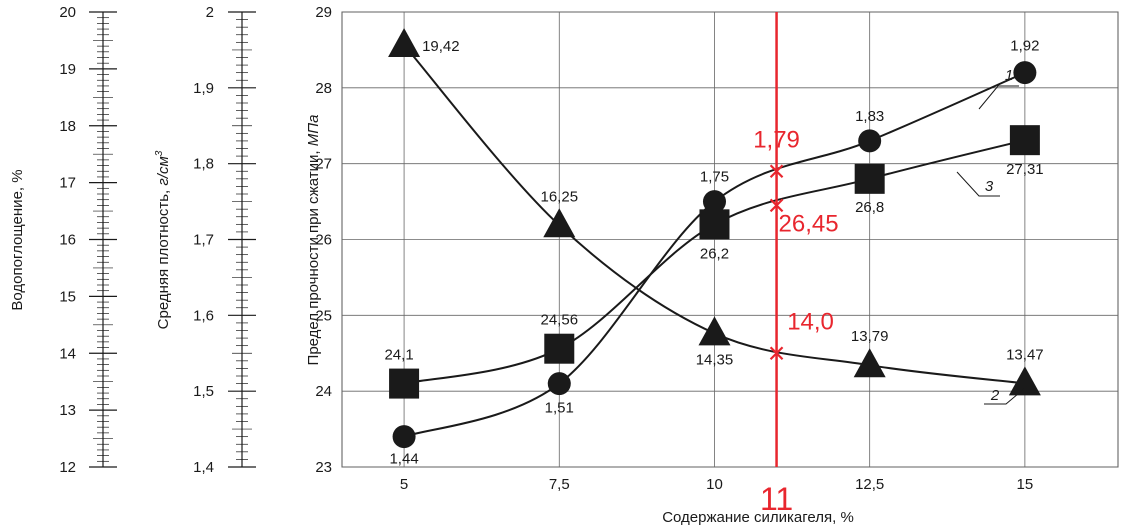 The image size is (1137, 529). I want to click on data-label: 26,2, so click(714, 253).